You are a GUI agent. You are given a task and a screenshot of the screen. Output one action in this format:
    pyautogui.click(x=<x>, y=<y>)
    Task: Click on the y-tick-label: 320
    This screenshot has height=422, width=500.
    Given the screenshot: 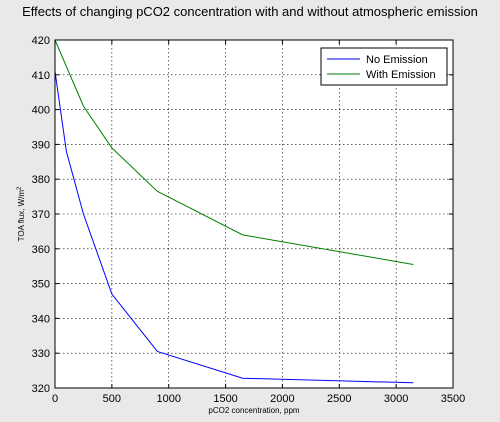 What is the action you would take?
    pyautogui.click(x=41, y=389)
    